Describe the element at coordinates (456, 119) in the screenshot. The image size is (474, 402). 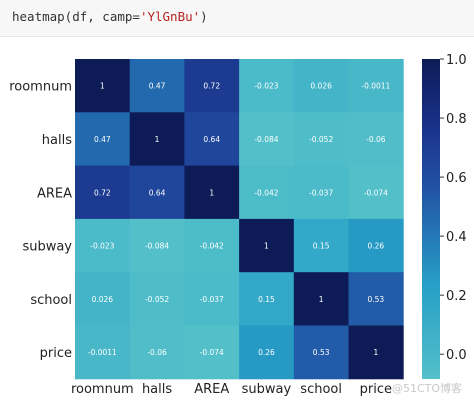
I see `colorbar-tick-label: 0.8` at that location.